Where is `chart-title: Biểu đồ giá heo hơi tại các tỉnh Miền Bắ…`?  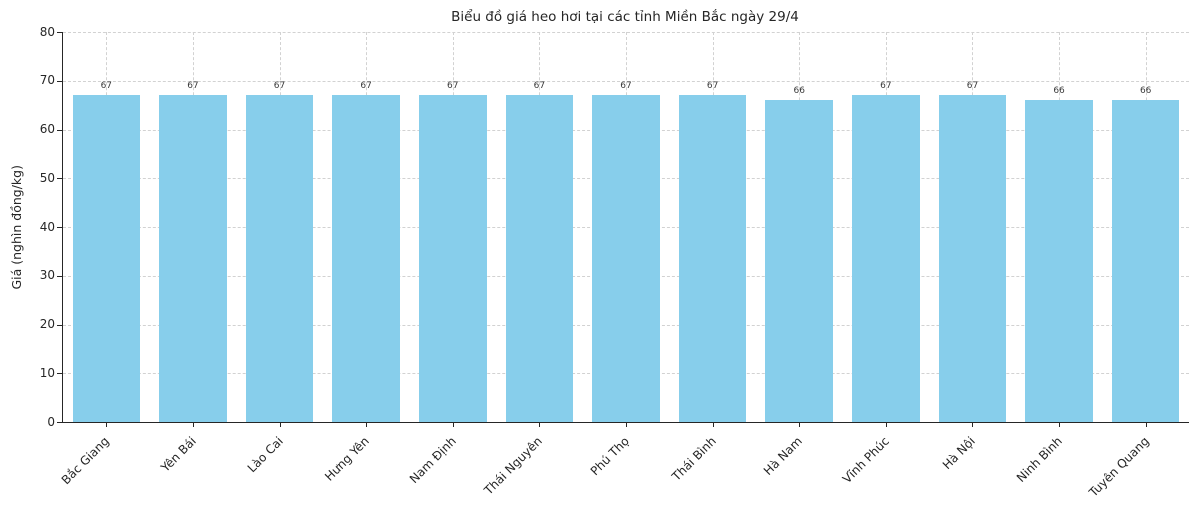
chart-title: Biểu đồ giá heo hơi tại các tỉnh Miền Bắ… is located at coordinates (625, 17).